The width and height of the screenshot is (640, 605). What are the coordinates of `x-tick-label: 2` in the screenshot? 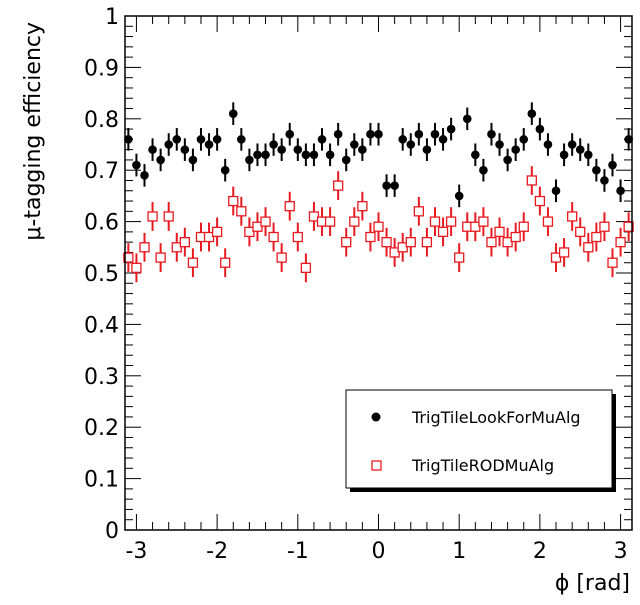 It's located at (540, 551).